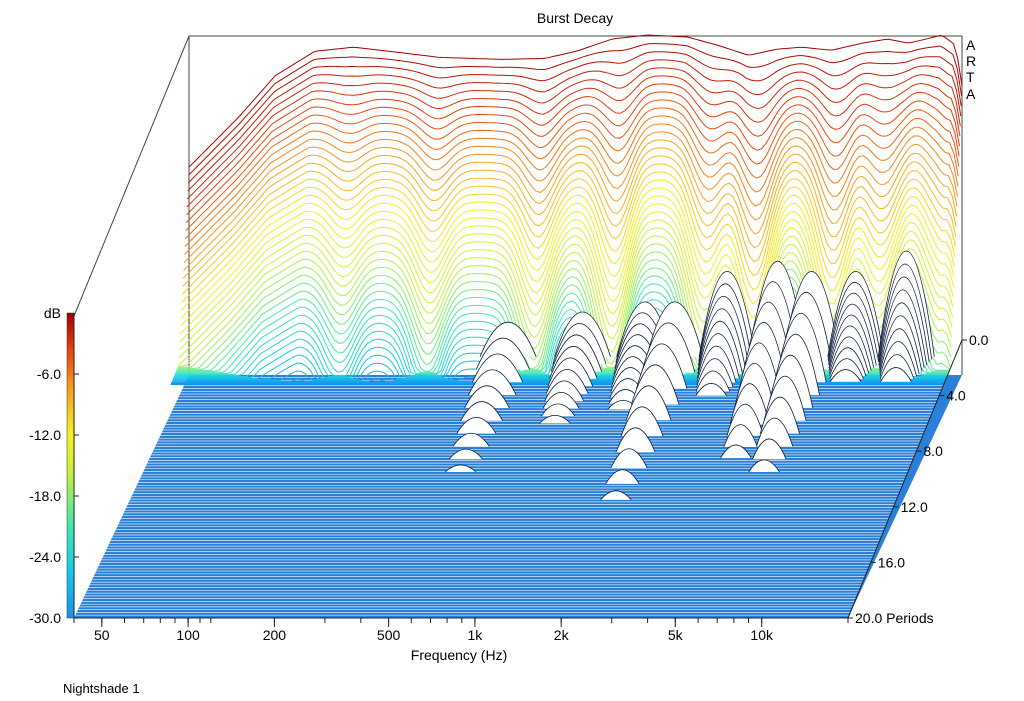 This screenshot has height=701, width=1024. I want to click on colorbar, so click(70, 465).